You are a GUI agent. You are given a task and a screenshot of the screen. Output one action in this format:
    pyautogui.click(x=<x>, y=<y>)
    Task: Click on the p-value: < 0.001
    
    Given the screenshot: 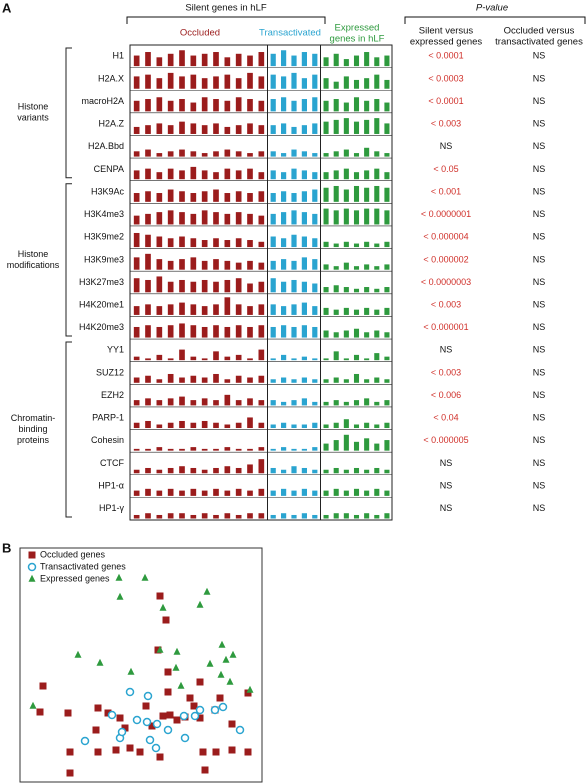 What is the action you would take?
    pyautogui.click(x=446, y=191)
    